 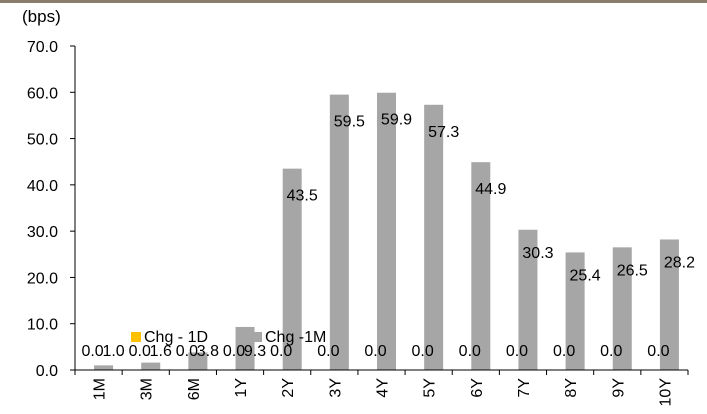 I want to click on data-label-1m-1m: 1.0, so click(x=113, y=351).